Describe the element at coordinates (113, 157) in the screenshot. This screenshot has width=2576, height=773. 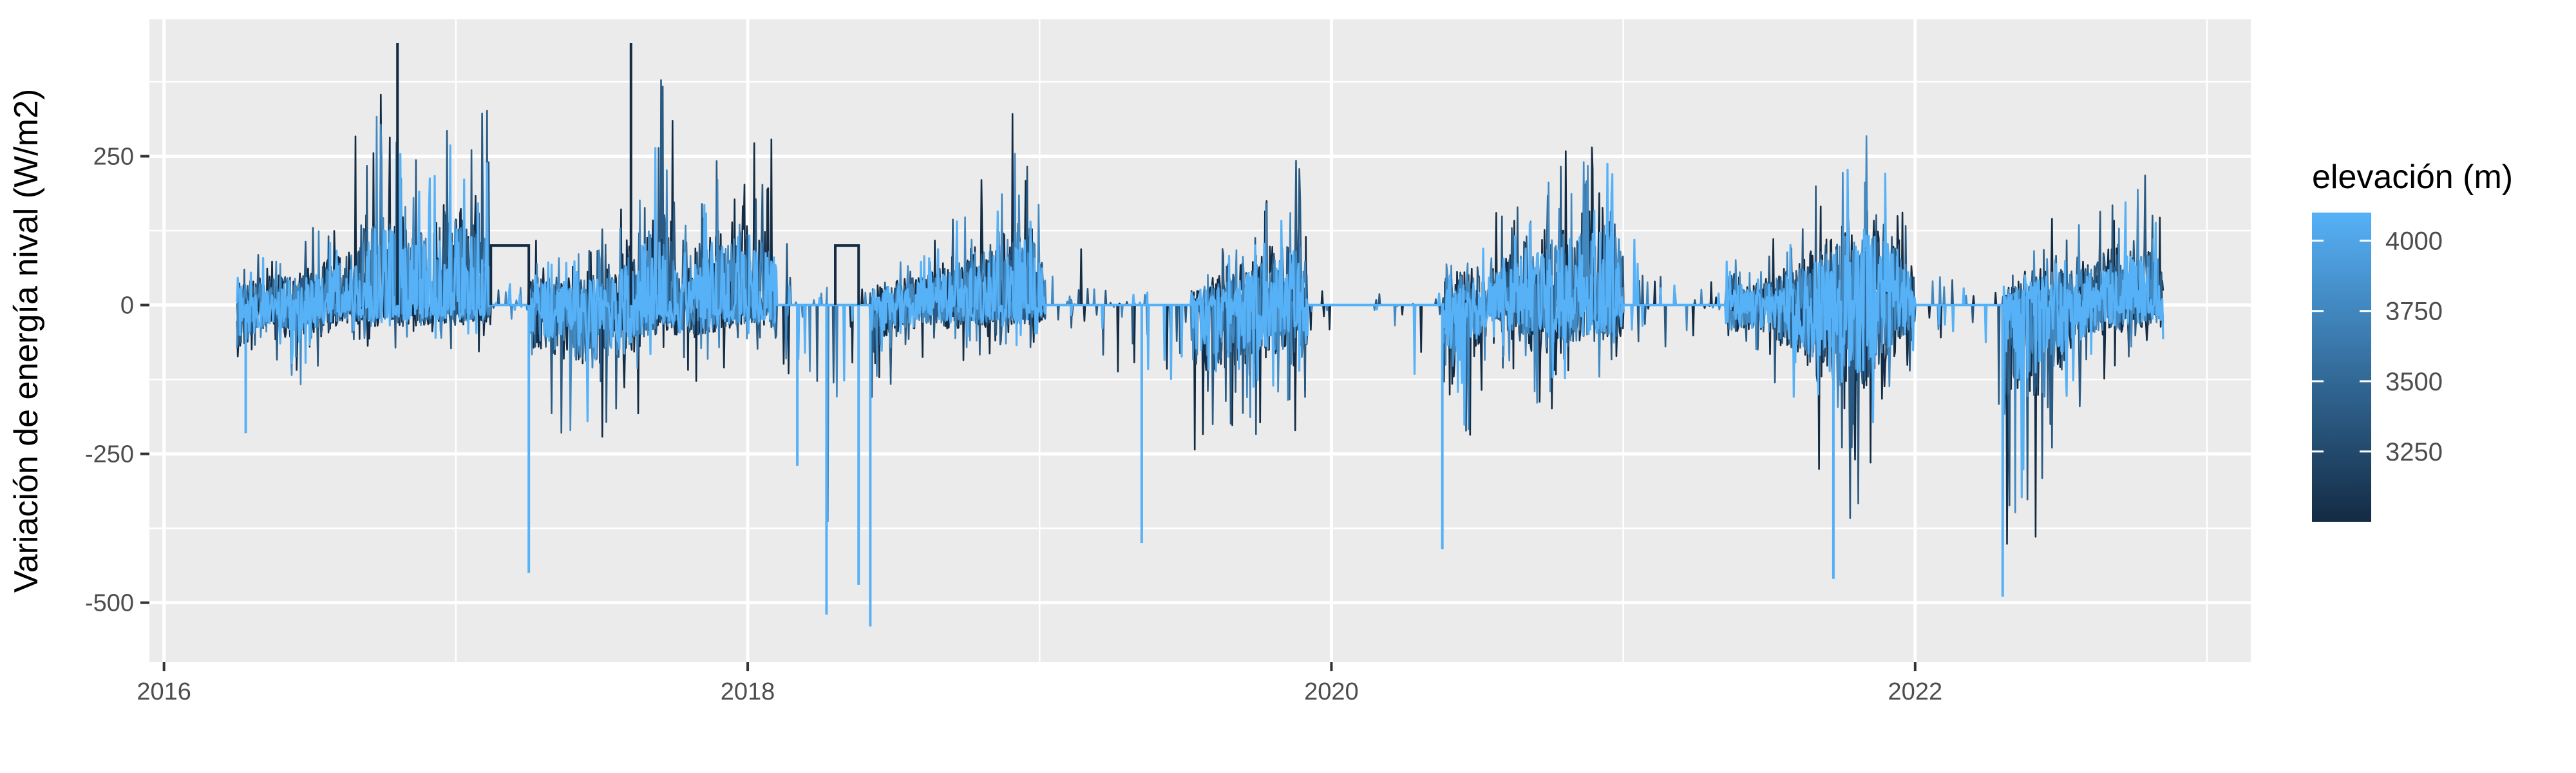
I see `y-tick-label: 250` at that location.